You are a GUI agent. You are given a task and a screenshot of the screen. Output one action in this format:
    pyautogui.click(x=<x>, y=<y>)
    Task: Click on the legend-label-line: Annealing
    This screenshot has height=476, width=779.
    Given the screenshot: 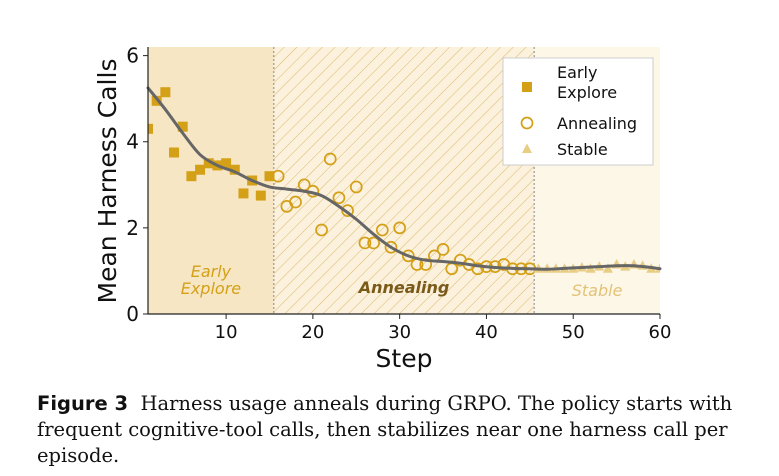 What is the action you would take?
    pyautogui.click(x=597, y=123)
    